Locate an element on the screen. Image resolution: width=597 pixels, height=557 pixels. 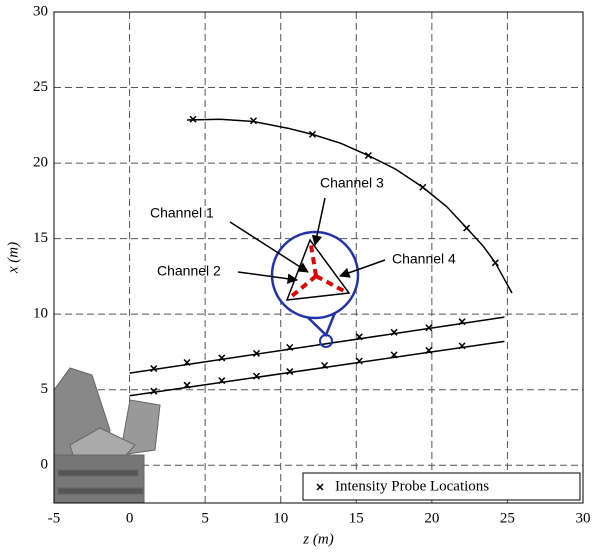
machinery is located at coordinates (107, 435).